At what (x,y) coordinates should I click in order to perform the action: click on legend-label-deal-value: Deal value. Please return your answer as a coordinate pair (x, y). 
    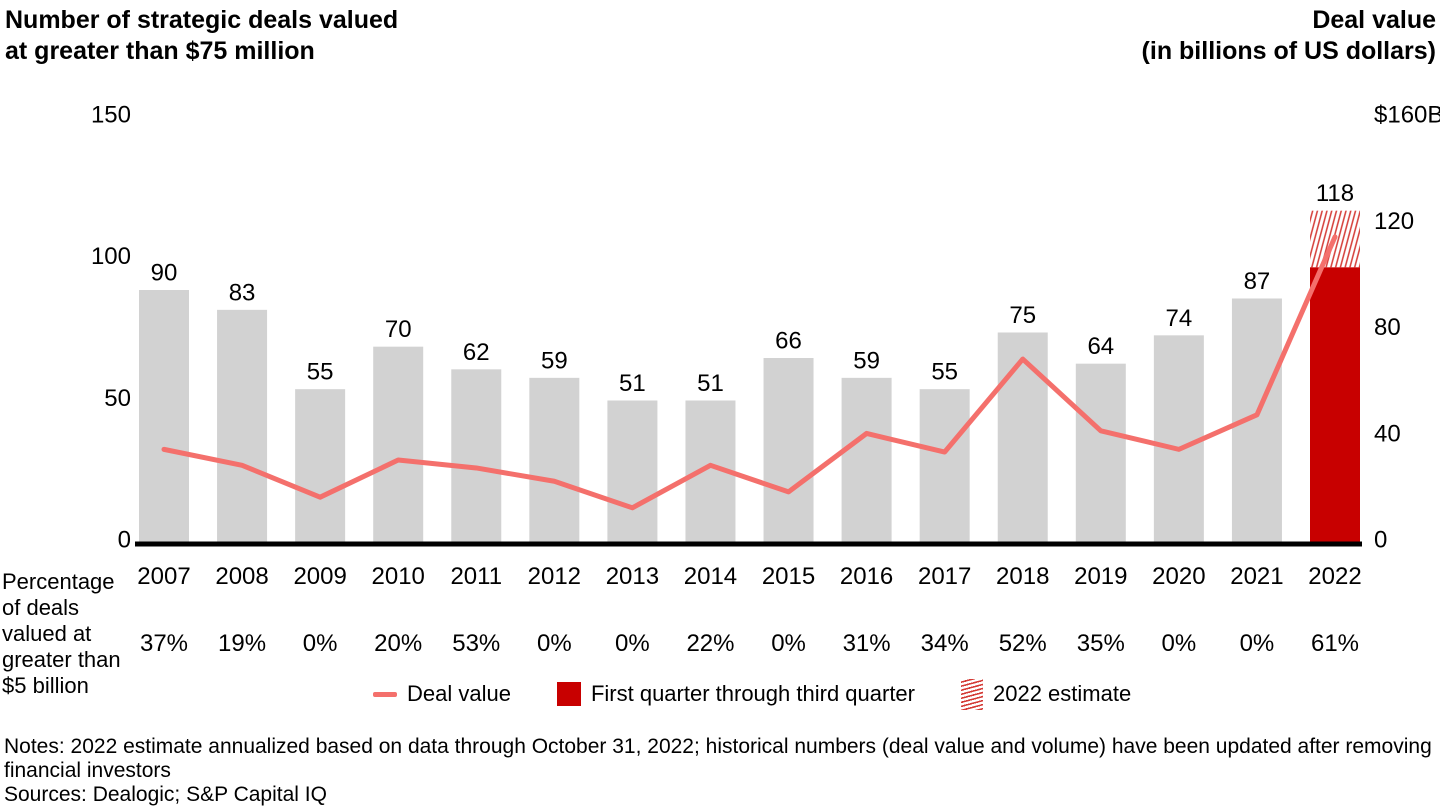
    Looking at the image, I should click on (459, 693).